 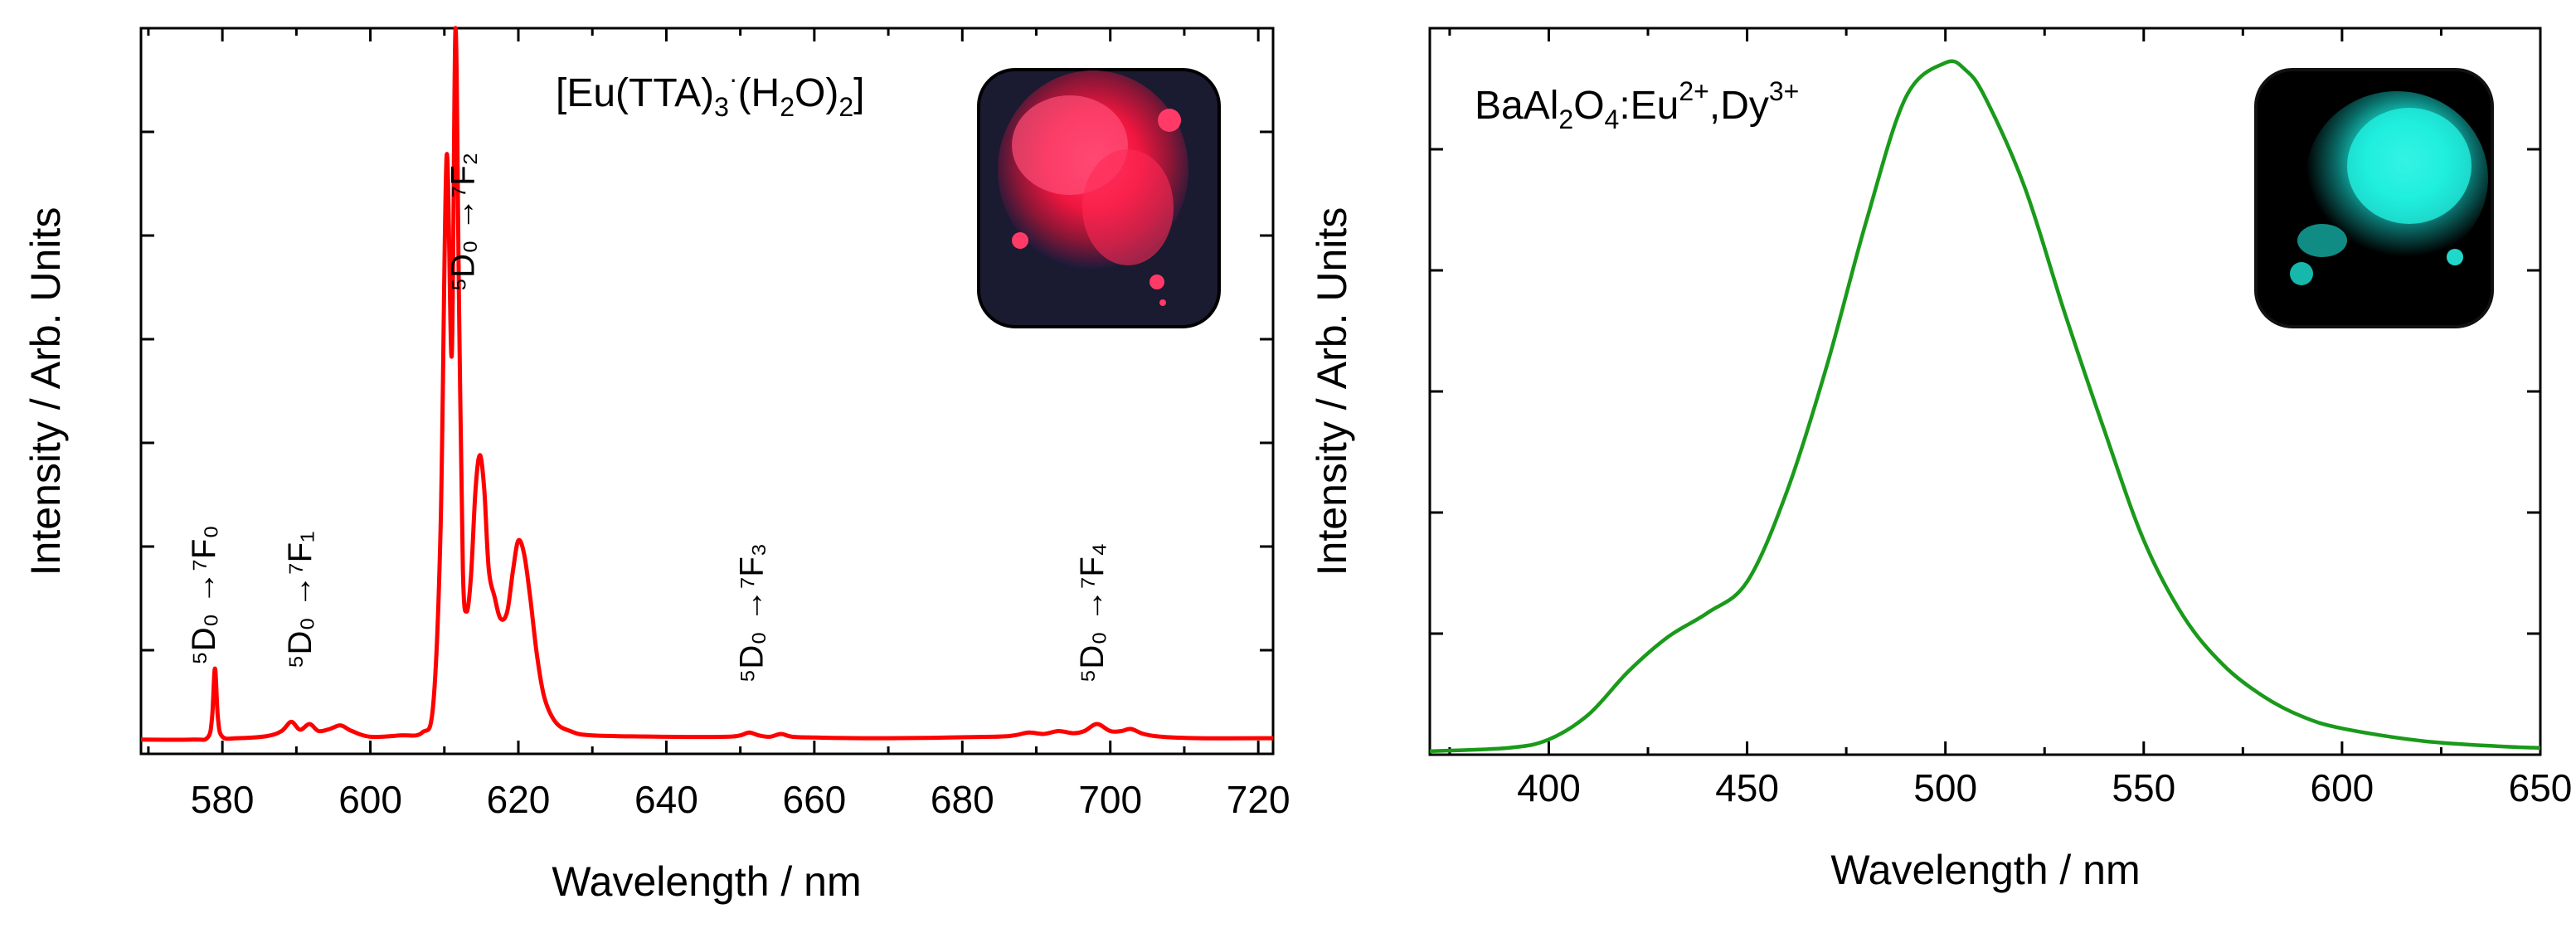 I want to click on x-tick-label: 650, so click(x=2541, y=787).